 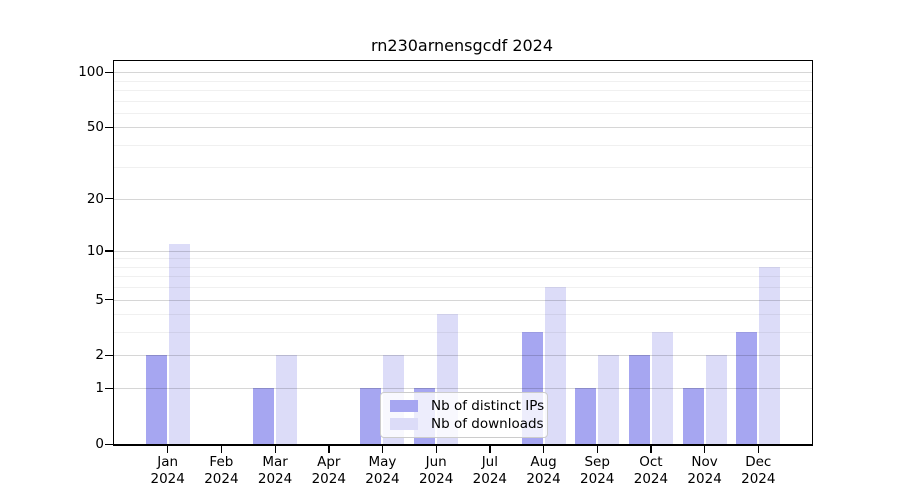 I want to click on y-tick-label-0: 0, so click(x=99, y=444).